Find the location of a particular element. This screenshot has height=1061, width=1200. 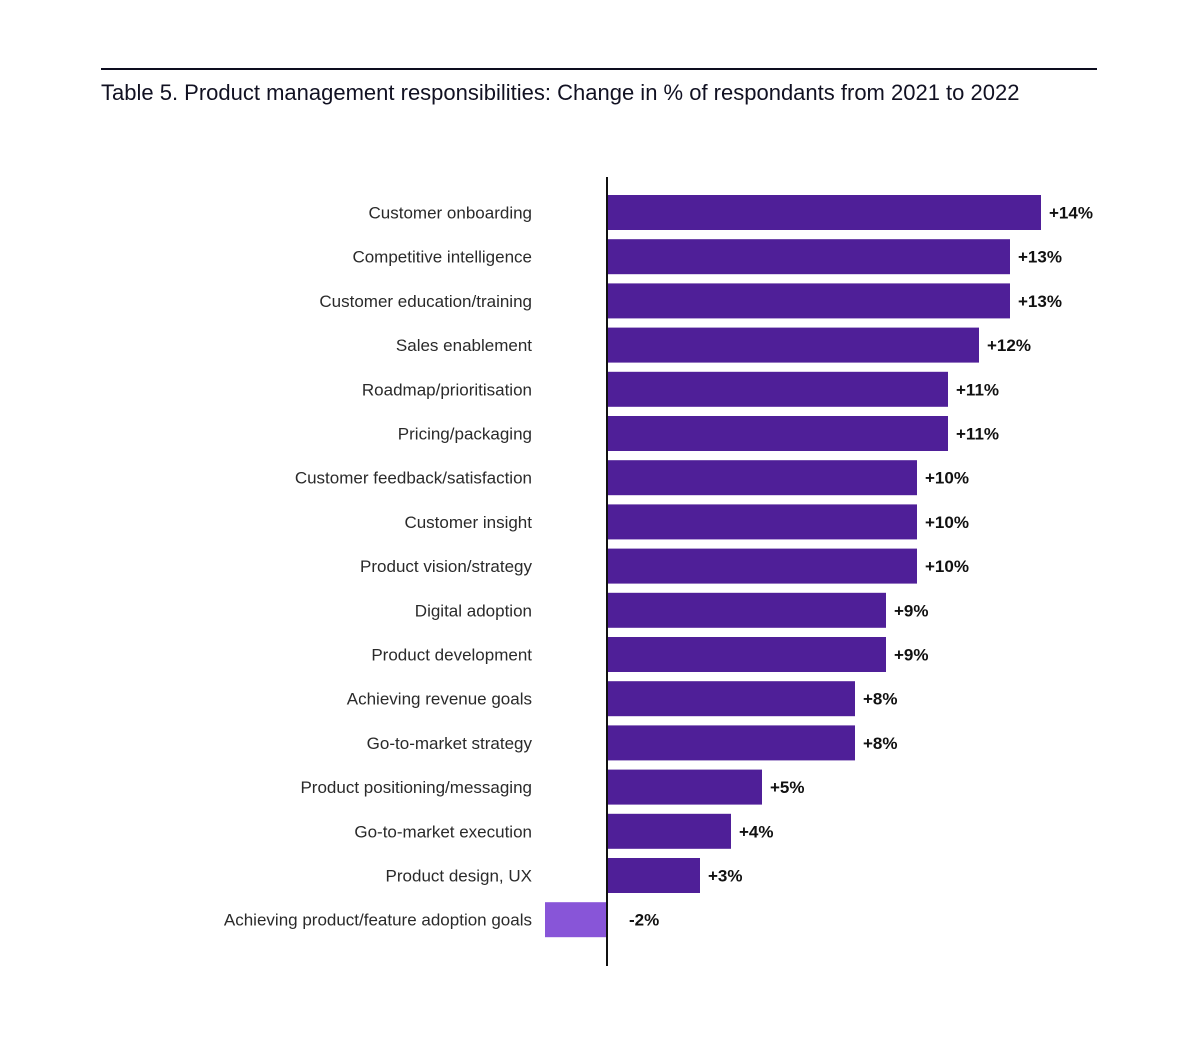

category-label: Product development is located at coordinates (451, 655).